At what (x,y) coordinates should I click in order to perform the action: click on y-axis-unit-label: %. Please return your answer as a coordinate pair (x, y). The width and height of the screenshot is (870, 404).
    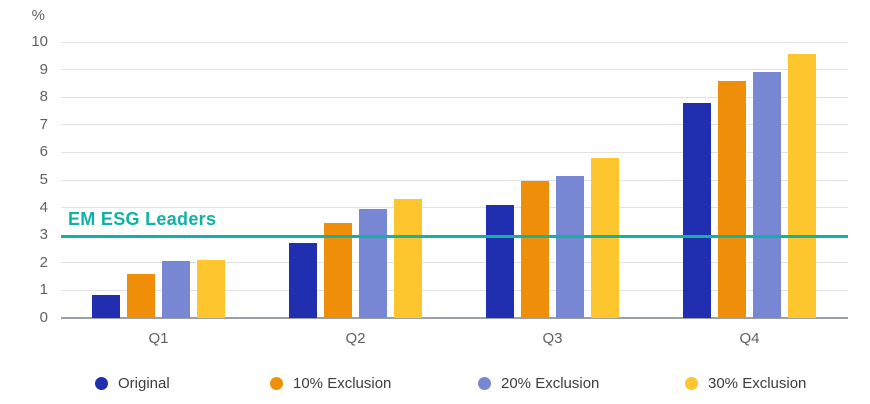
    Looking at the image, I should click on (38, 15).